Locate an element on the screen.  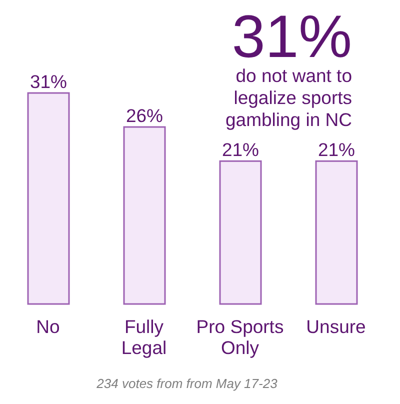
data-label: 31% is located at coordinates (49, 81).